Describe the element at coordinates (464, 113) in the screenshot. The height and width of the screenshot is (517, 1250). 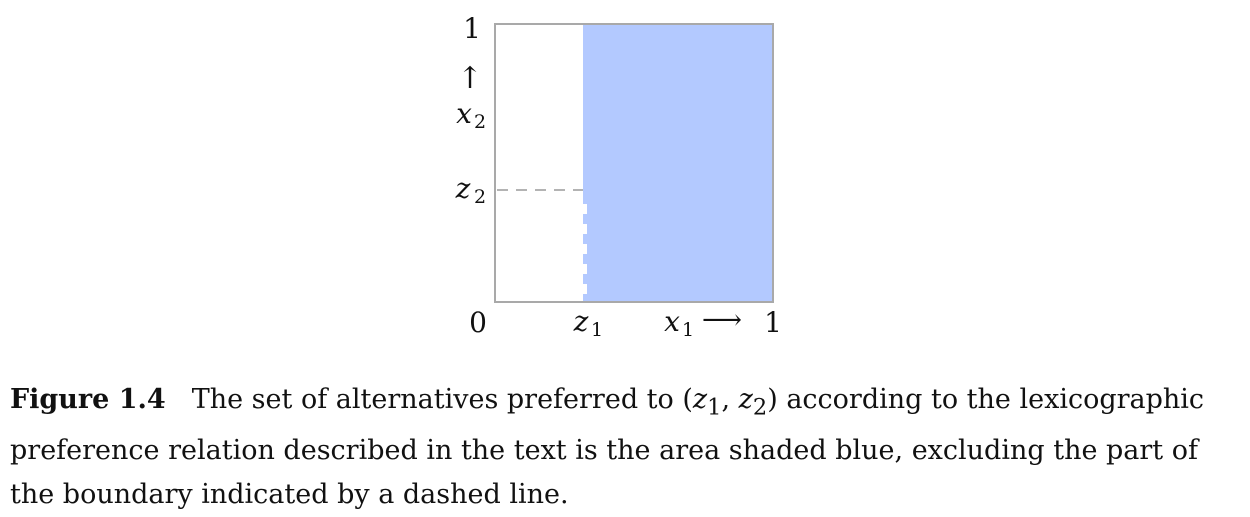
I see `y-axis-label: x` at that location.